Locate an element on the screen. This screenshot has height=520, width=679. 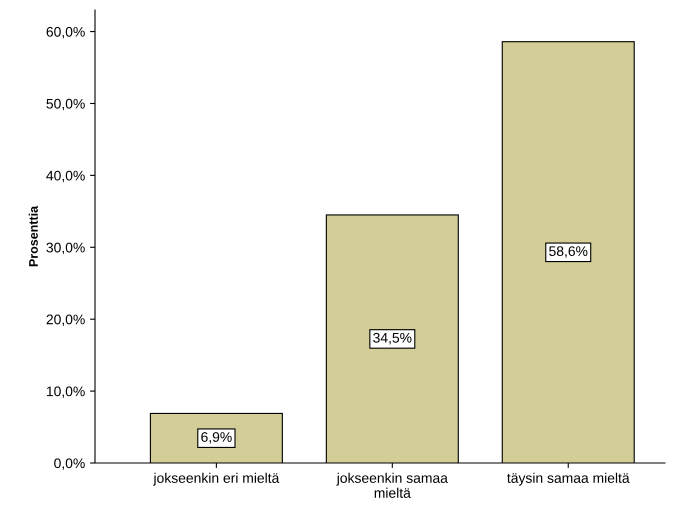
x-tick-label: jokseenkin samaa mieltä is located at coordinates (392, 485).